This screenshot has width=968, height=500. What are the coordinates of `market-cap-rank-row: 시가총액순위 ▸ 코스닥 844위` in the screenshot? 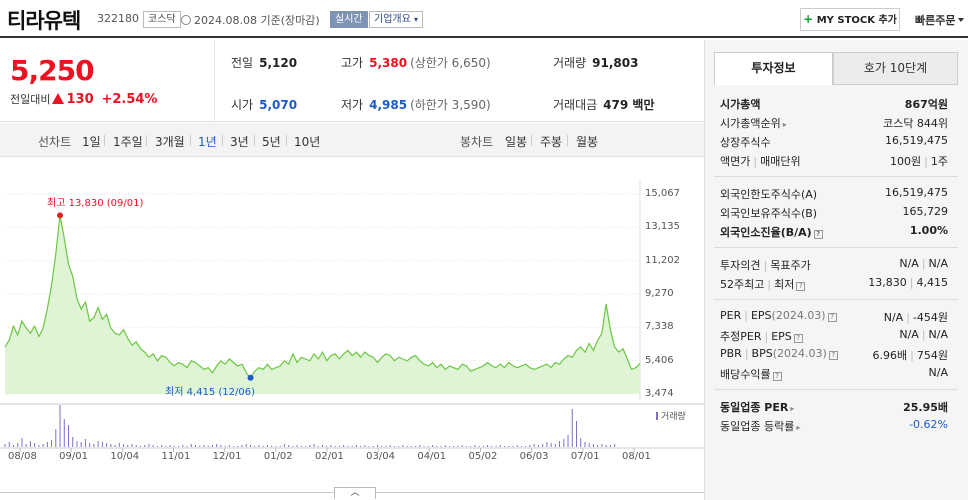 It's located at (834, 124).